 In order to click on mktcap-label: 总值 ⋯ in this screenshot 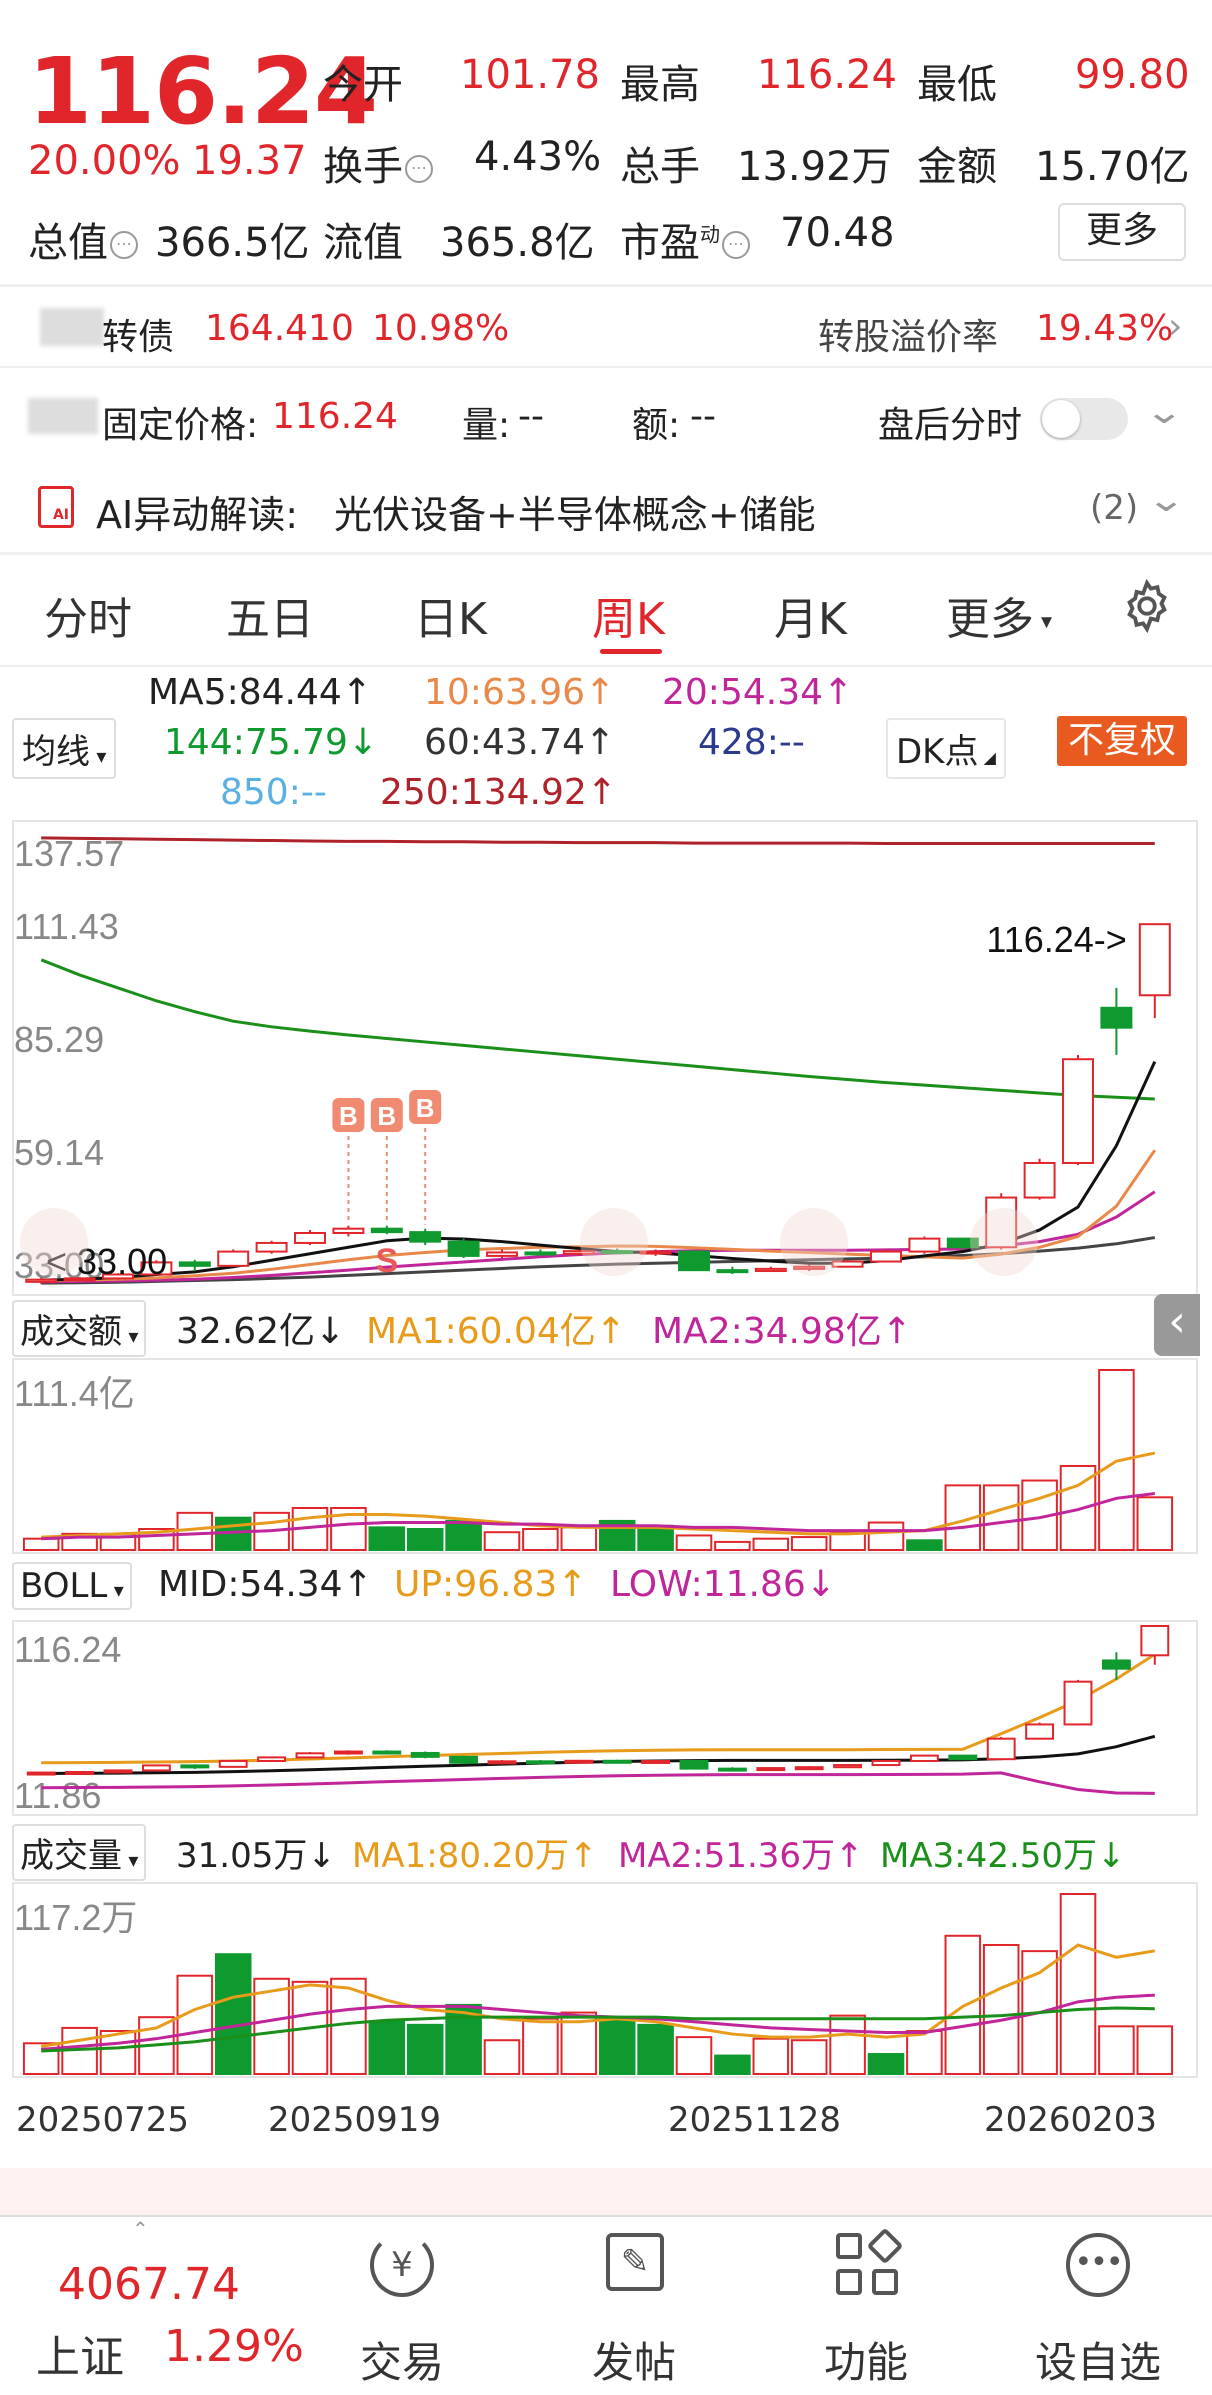, I will do `click(83, 239)`.